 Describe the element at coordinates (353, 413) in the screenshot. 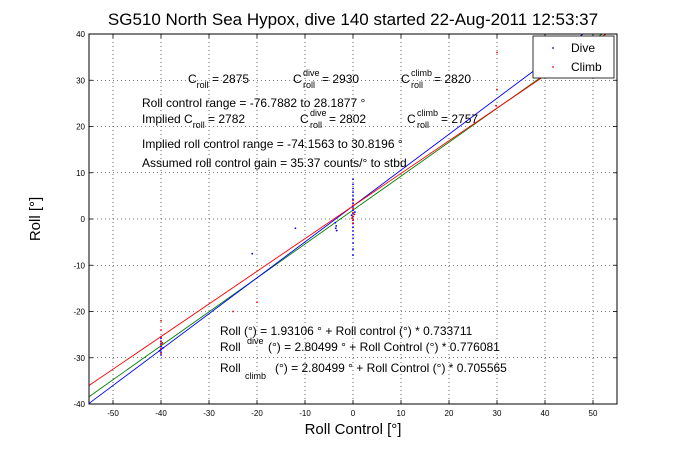

I see `x-tick-label: 0` at that location.